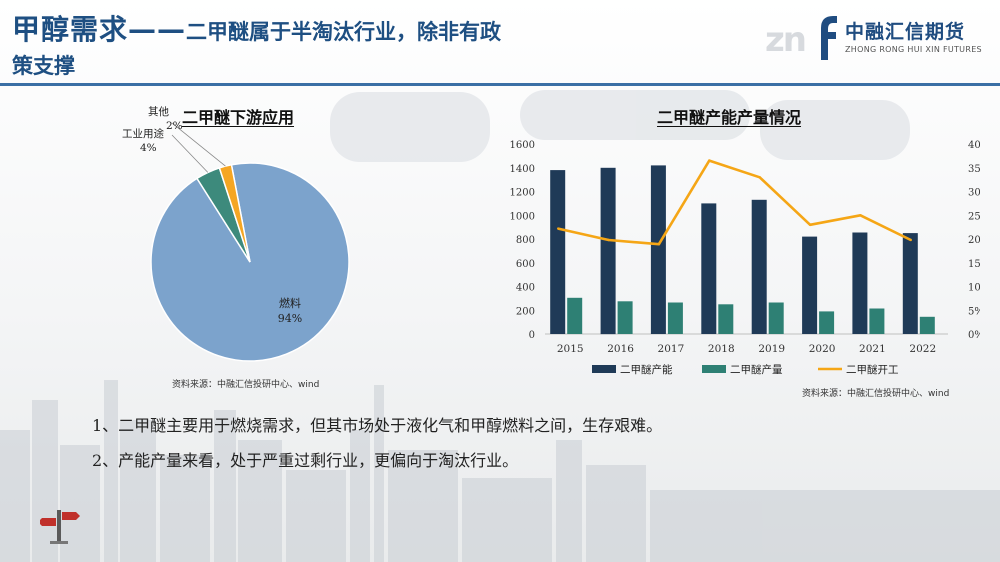  Describe the element at coordinates (829, 38) in the screenshot. I see `logo-f-icon` at that location.